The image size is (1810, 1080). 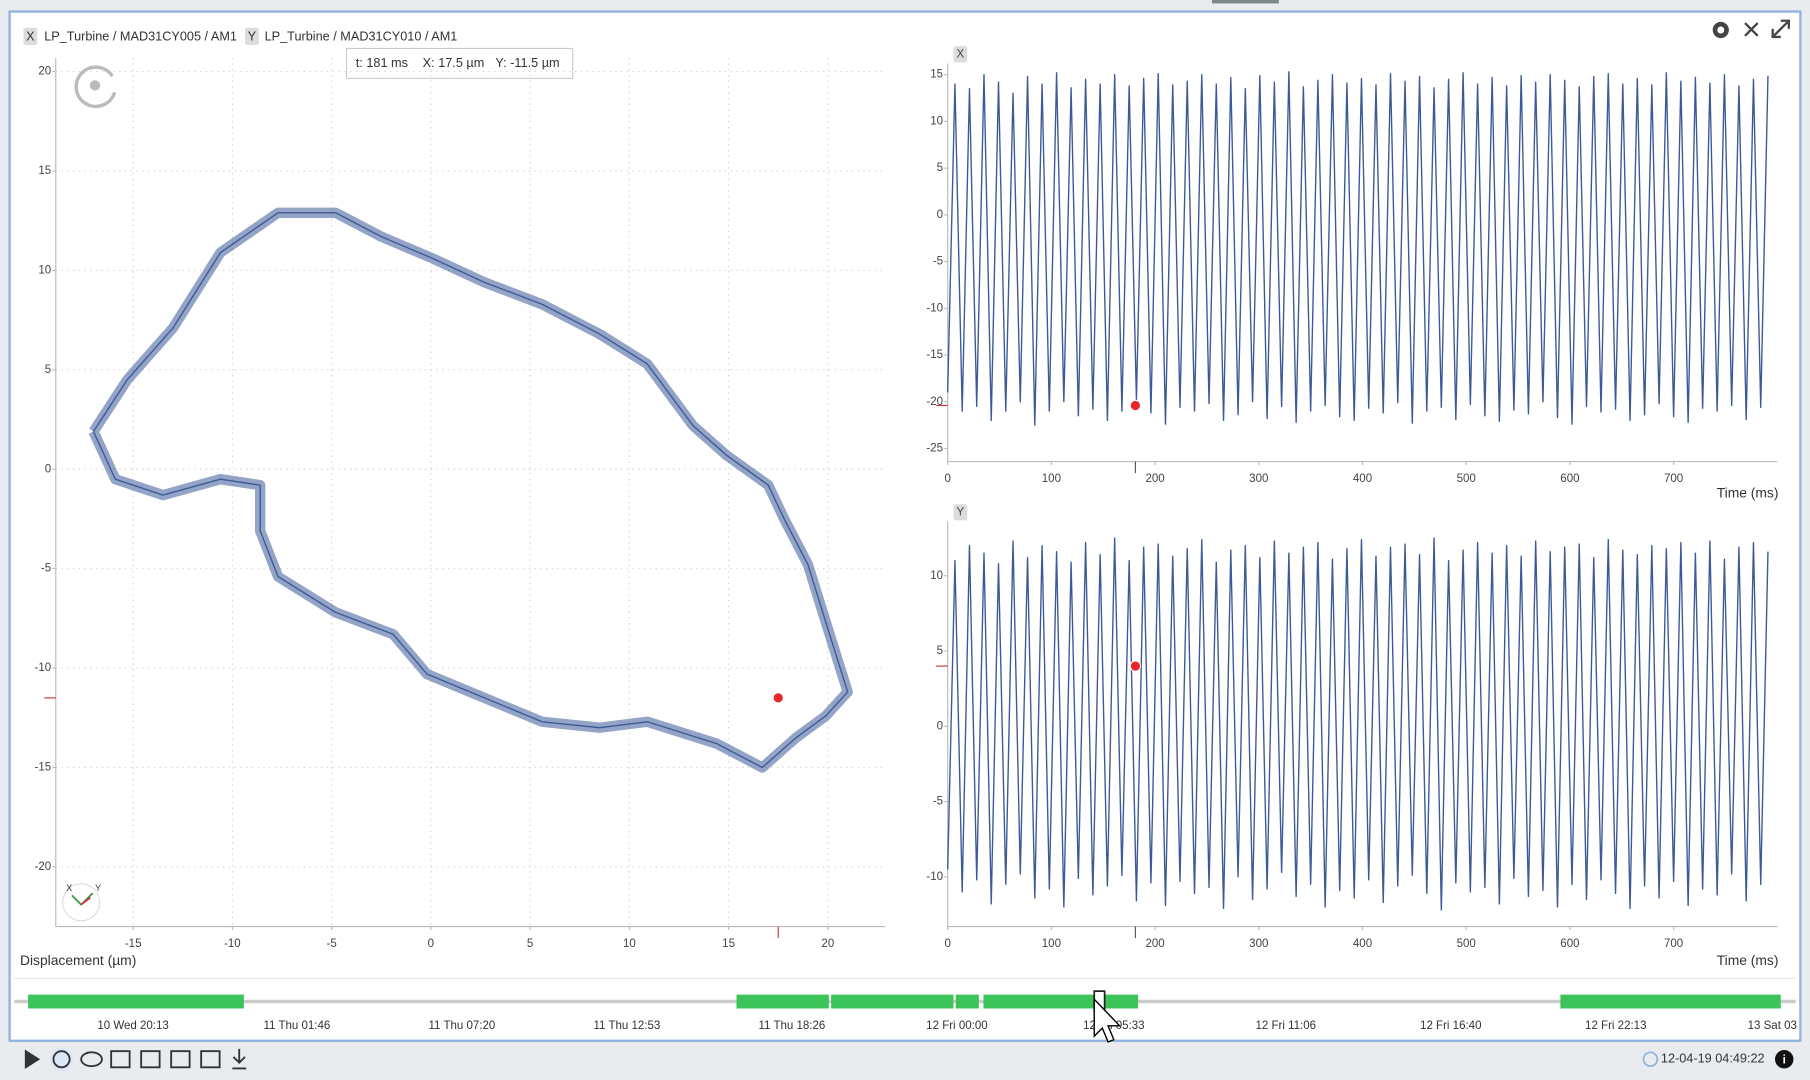 What do you see at coordinates (1358, 248) in the screenshot?
I see `series-line` at bounding box center [1358, 248].